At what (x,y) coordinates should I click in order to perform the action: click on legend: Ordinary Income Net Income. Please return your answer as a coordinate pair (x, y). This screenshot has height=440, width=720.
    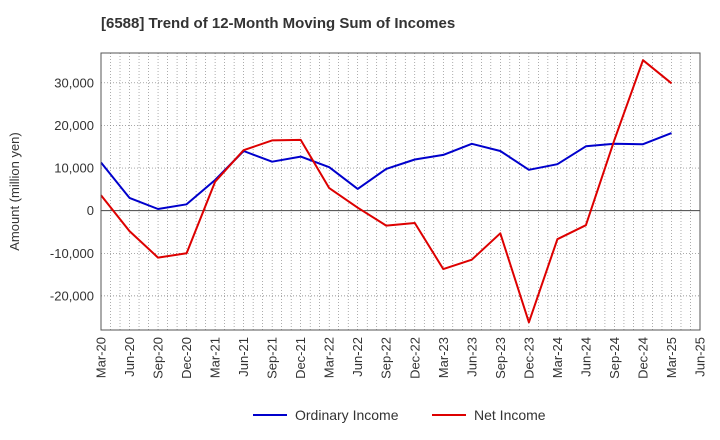
    Looking at the image, I should click on (360, 415).